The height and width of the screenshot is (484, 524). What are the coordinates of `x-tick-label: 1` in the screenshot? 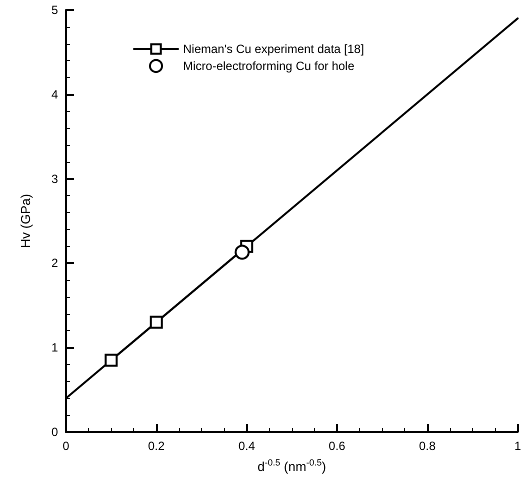 It's located at (518, 446).